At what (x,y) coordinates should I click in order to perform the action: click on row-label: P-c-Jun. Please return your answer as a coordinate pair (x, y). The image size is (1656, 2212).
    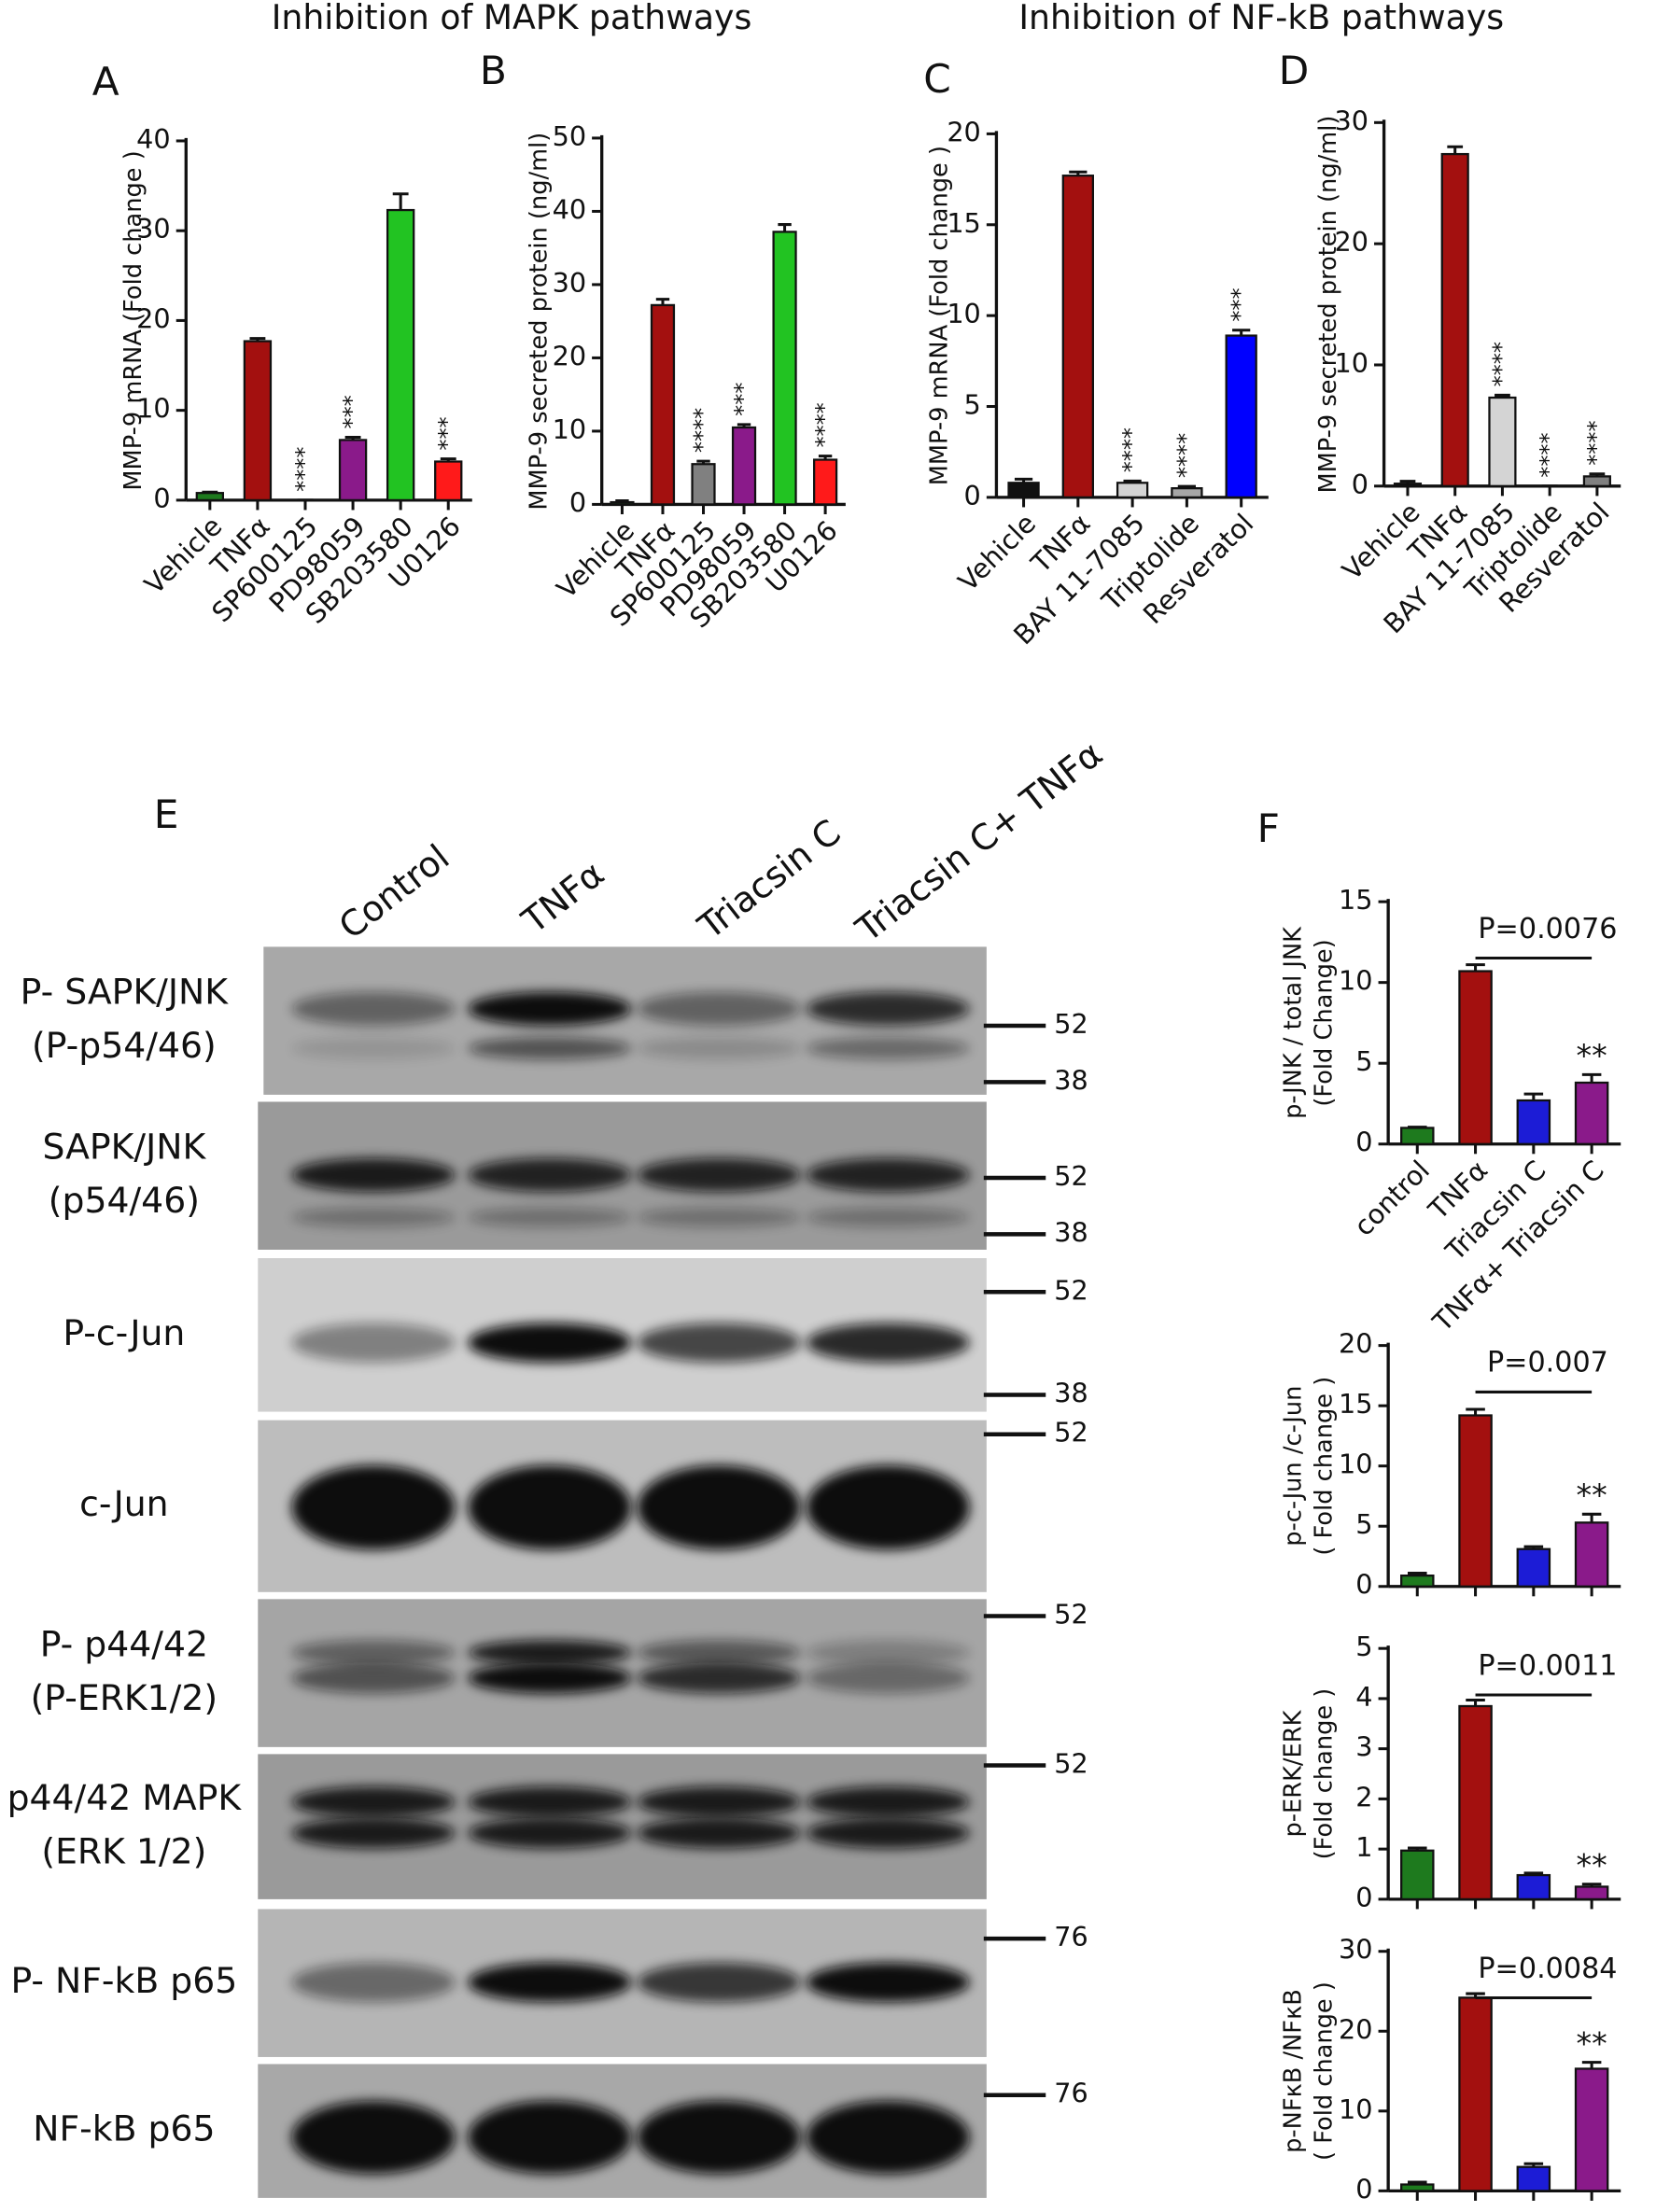
    Looking at the image, I should click on (124, 1332).